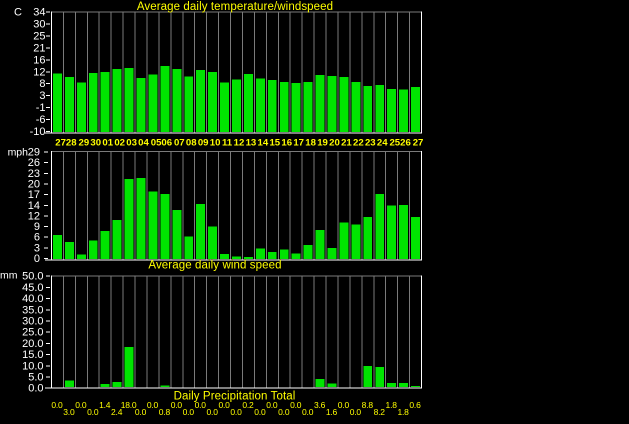 This screenshot has width=629, height=424. Describe the element at coordinates (32, 355) in the screenshot. I see `svg-text: 15.0` at that location.